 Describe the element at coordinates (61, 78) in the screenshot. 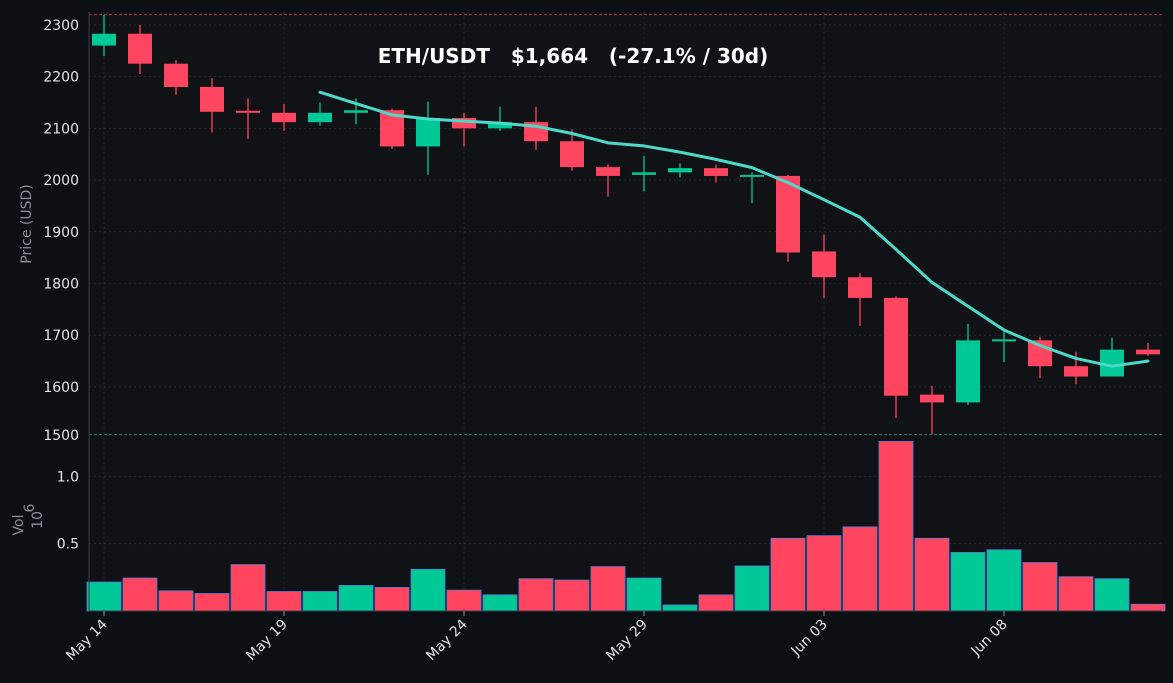

I see `price-tick-label: 2200` at that location.